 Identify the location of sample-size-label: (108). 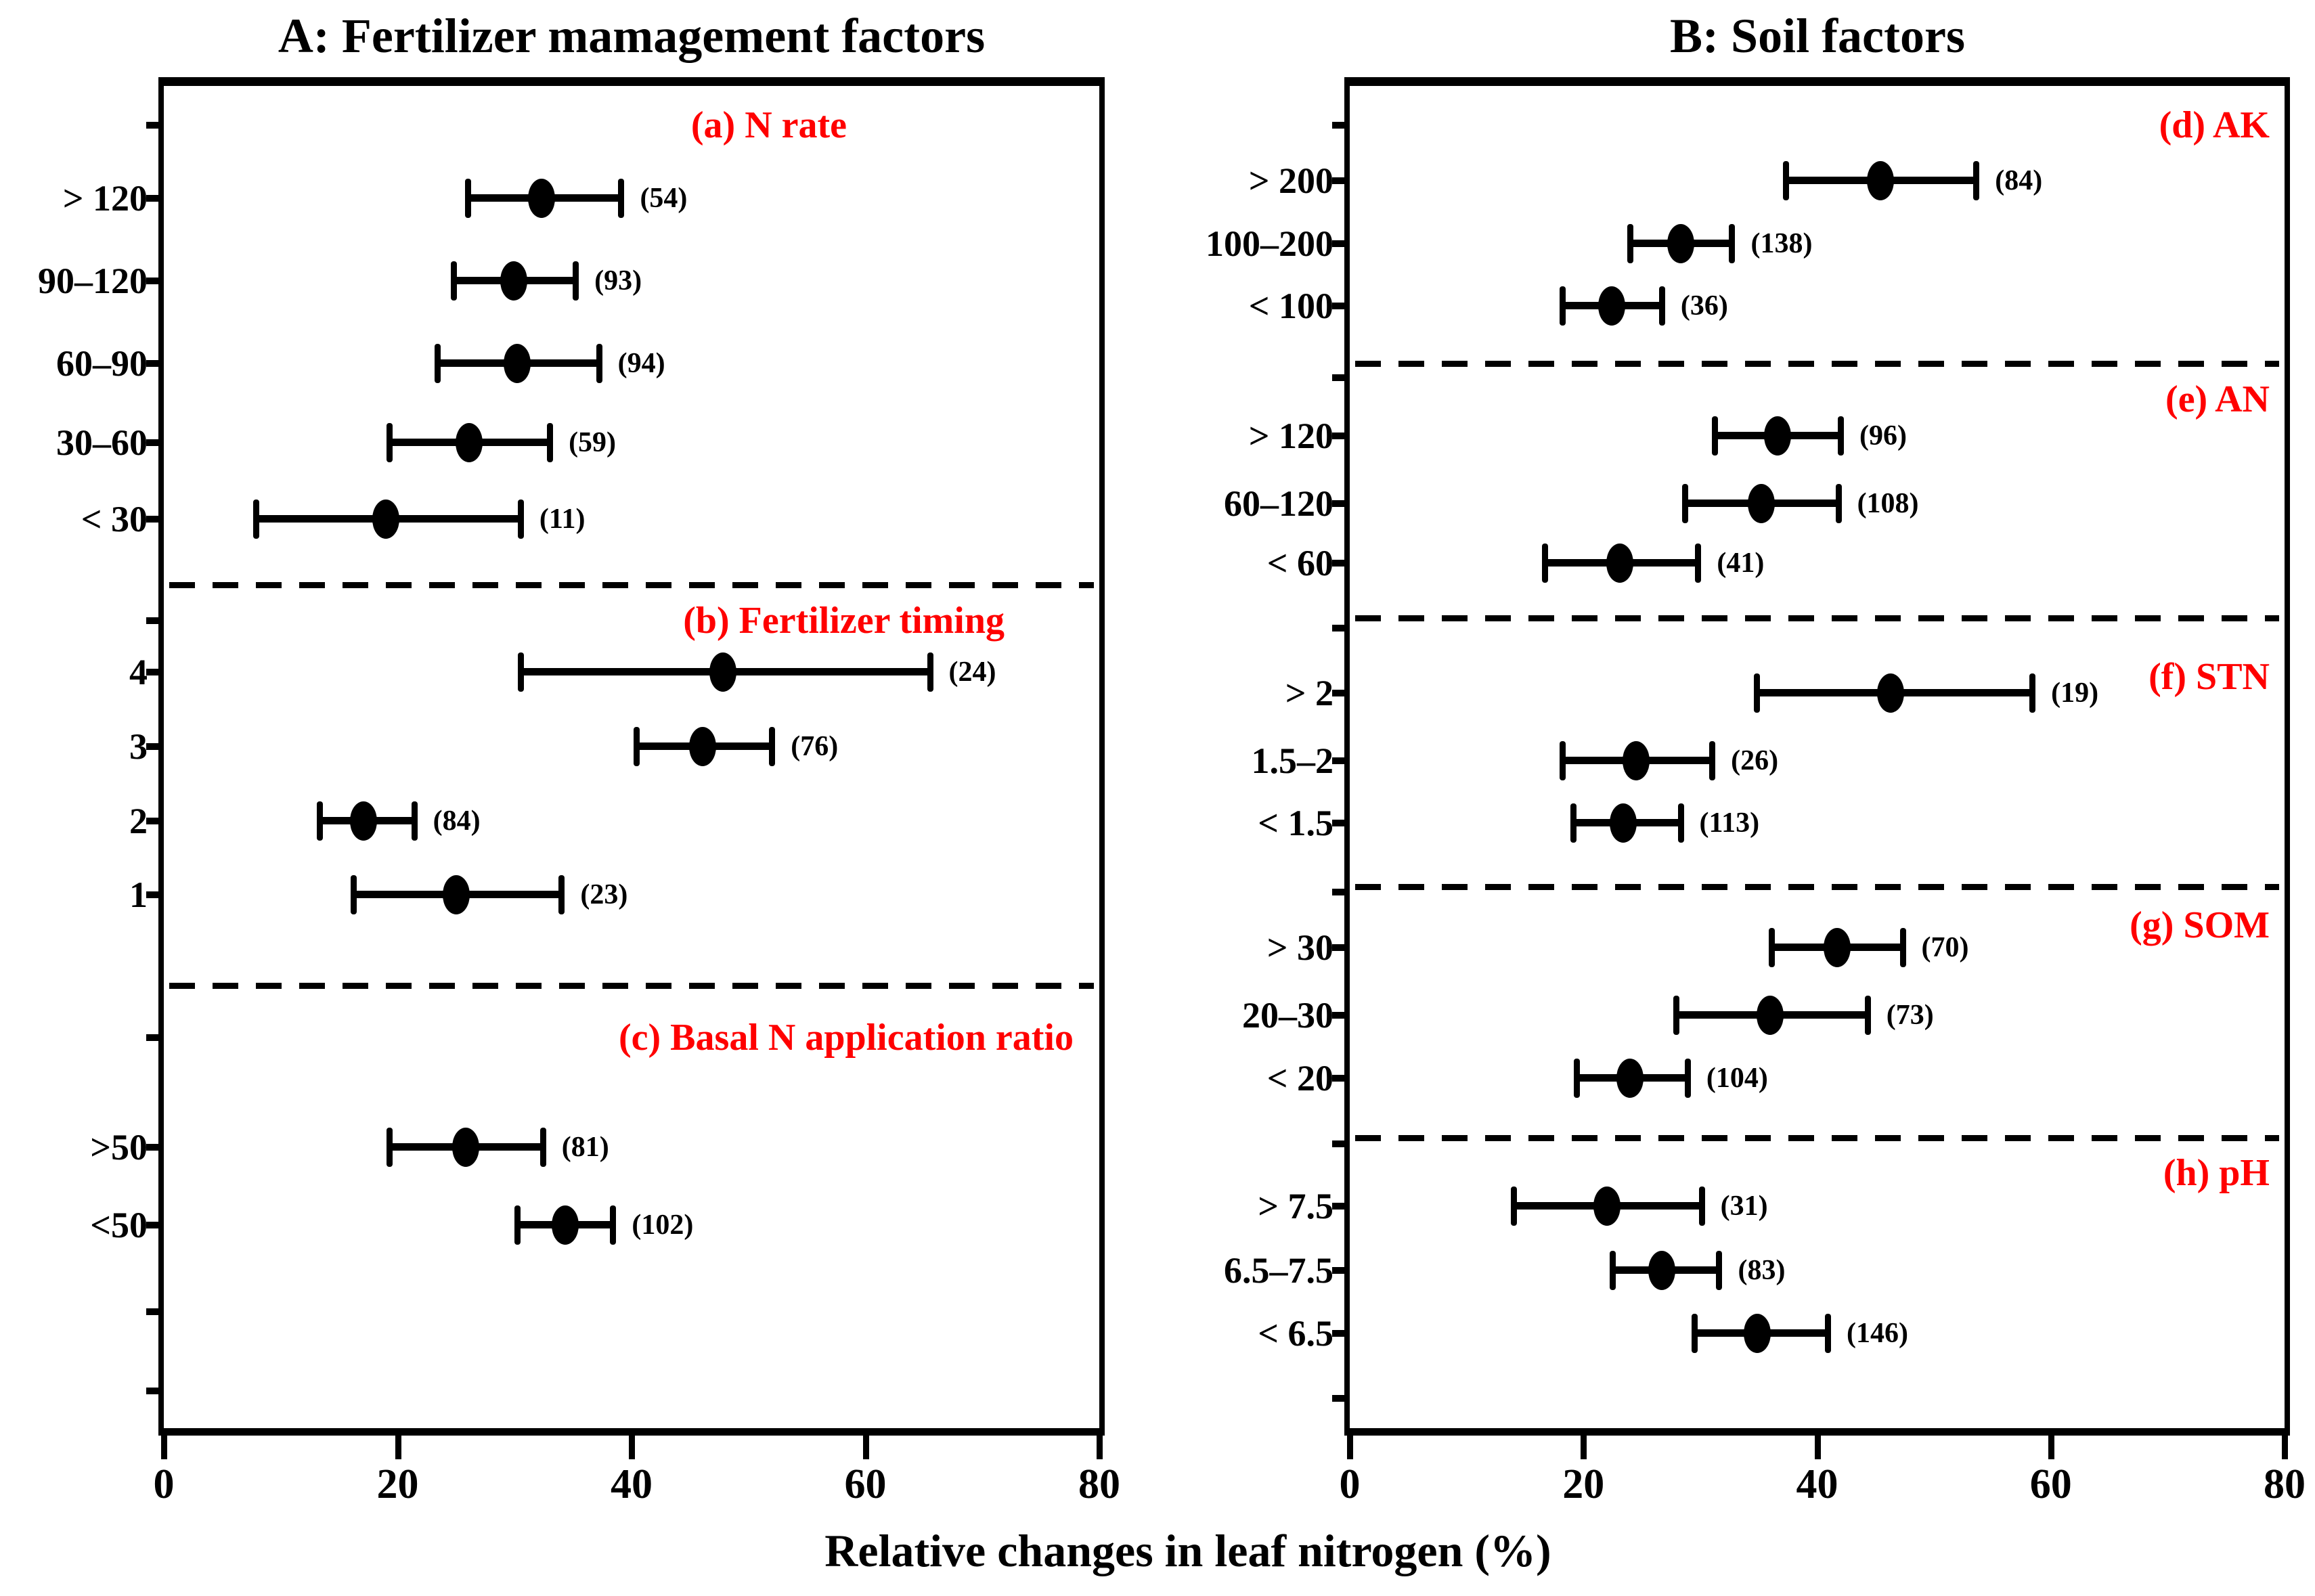
(1888, 504).